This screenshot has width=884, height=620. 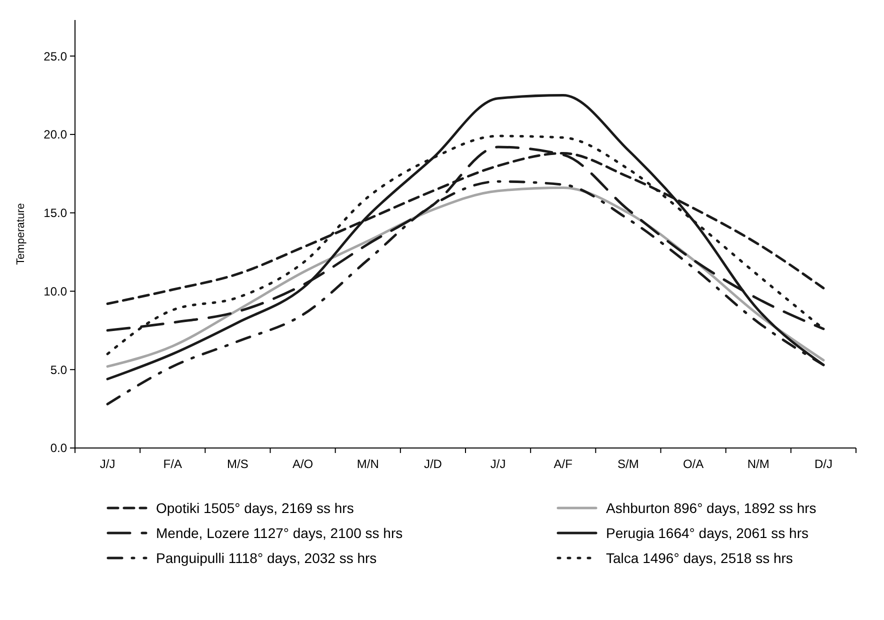 What do you see at coordinates (56, 291) in the screenshot?
I see `y-tick-label: 10.0` at bounding box center [56, 291].